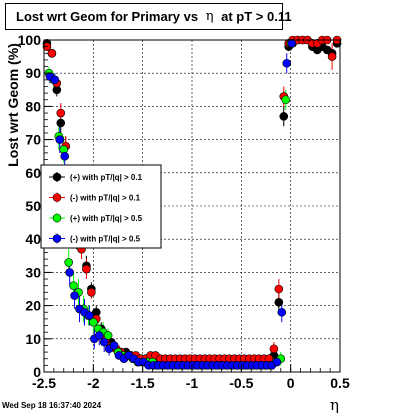 This screenshot has width=400, height=414. I want to click on y-tick-label: 60, so click(33, 173).